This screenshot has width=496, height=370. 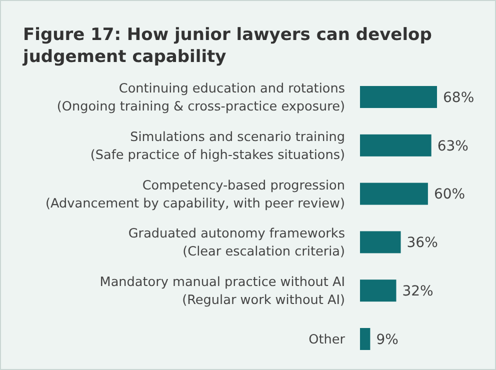 What do you see at coordinates (450, 194) in the screenshot?
I see `data-label: 60%` at bounding box center [450, 194].